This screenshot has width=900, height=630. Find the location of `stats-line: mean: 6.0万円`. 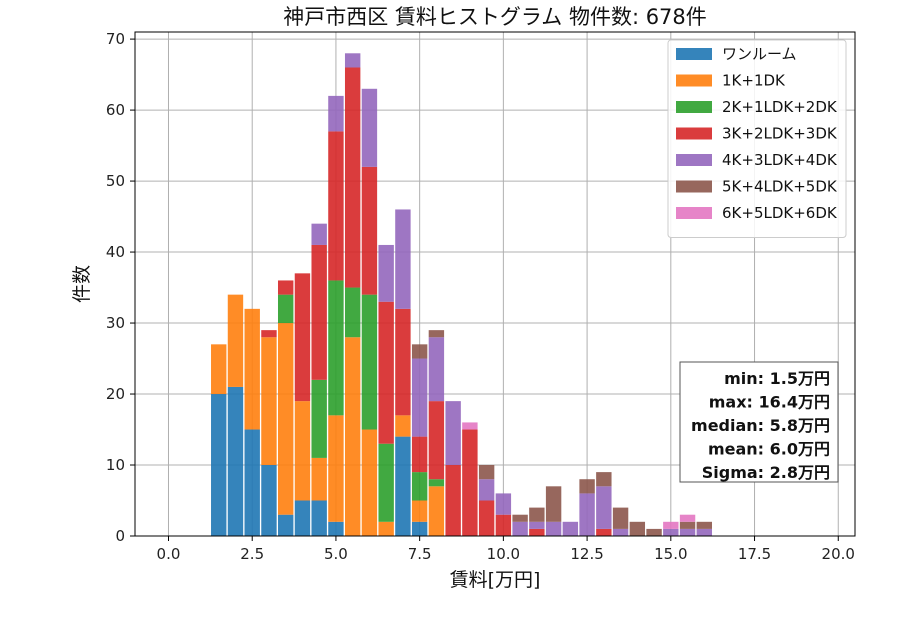

stats-line: mean: 6.0万円 is located at coordinates (769, 449).